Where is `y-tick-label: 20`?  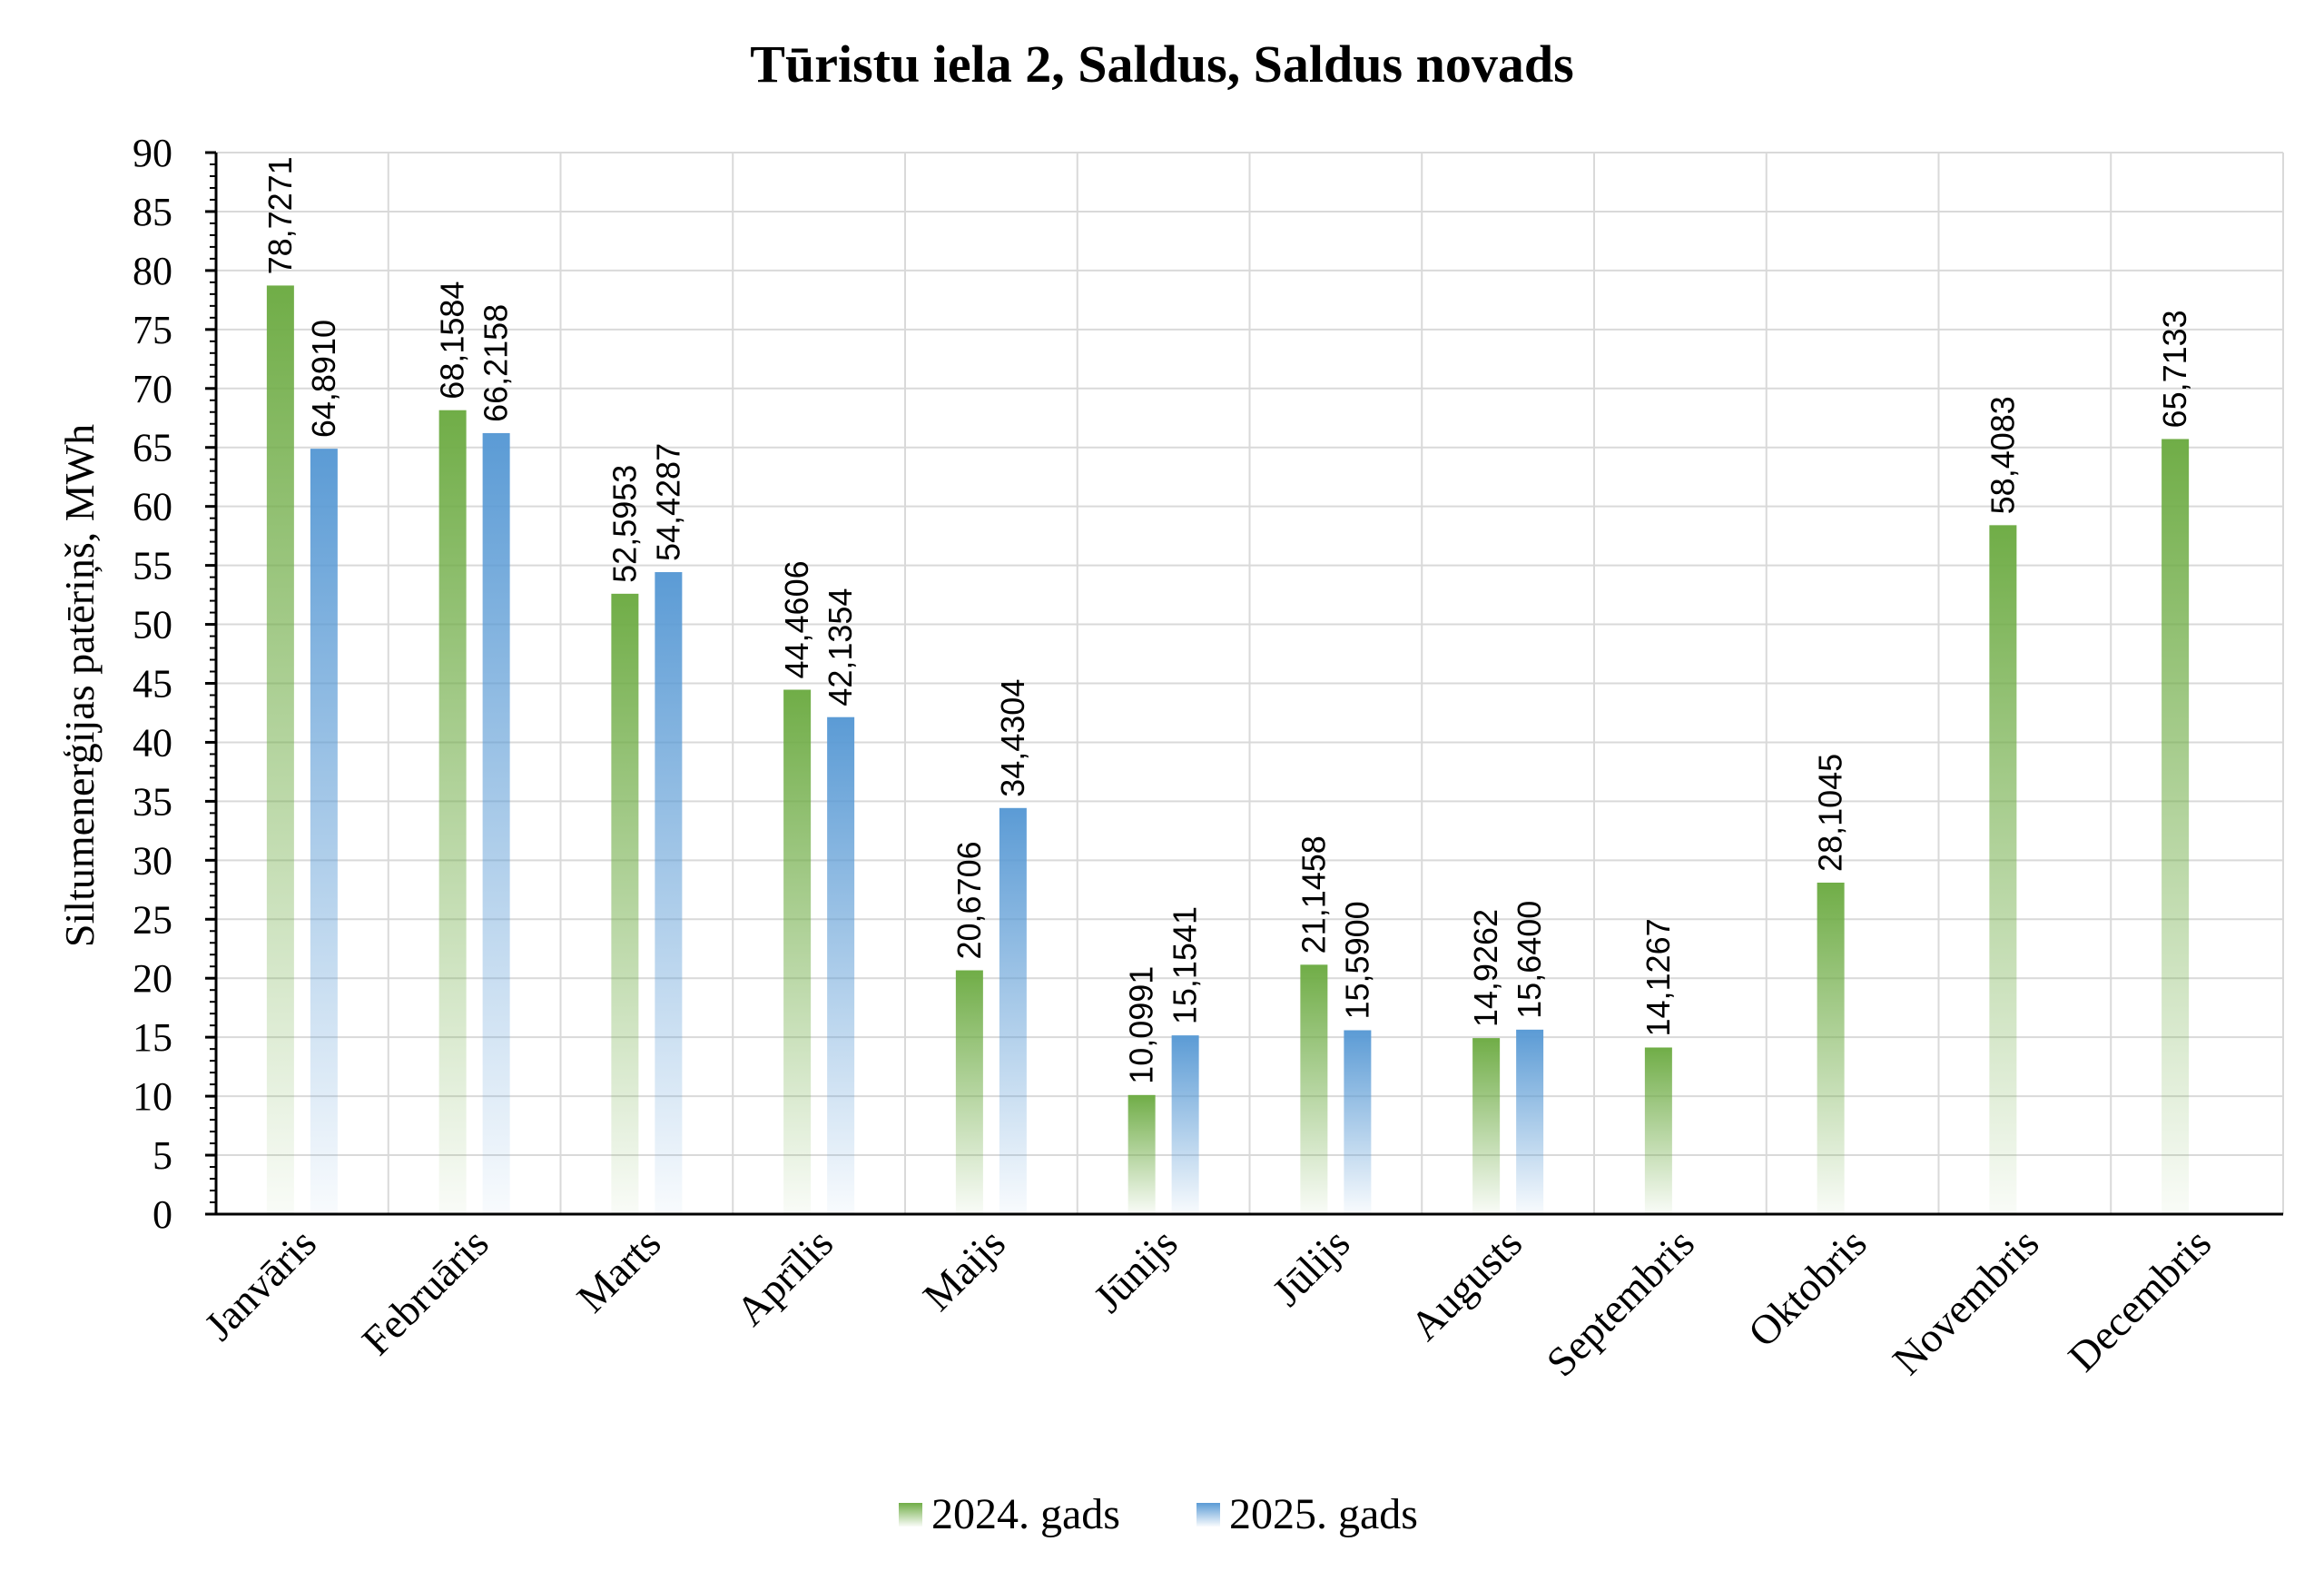 y-tick-label: 20 is located at coordinates (152, 979).